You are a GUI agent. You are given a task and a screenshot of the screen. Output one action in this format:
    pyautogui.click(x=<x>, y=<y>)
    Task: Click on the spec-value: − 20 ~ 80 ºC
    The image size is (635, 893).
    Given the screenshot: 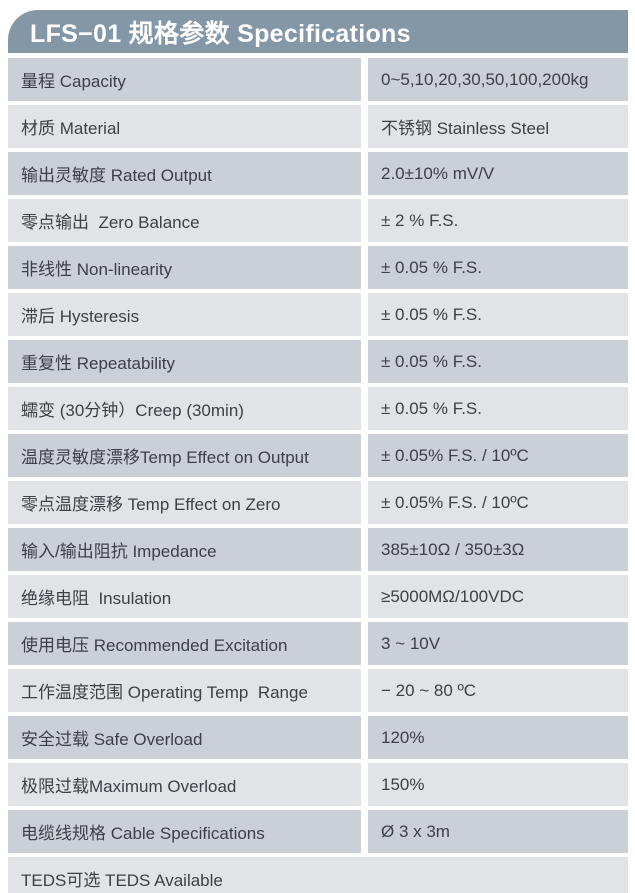 What is the action you would take?
    pyautogui.click(x=429, y=690)
    